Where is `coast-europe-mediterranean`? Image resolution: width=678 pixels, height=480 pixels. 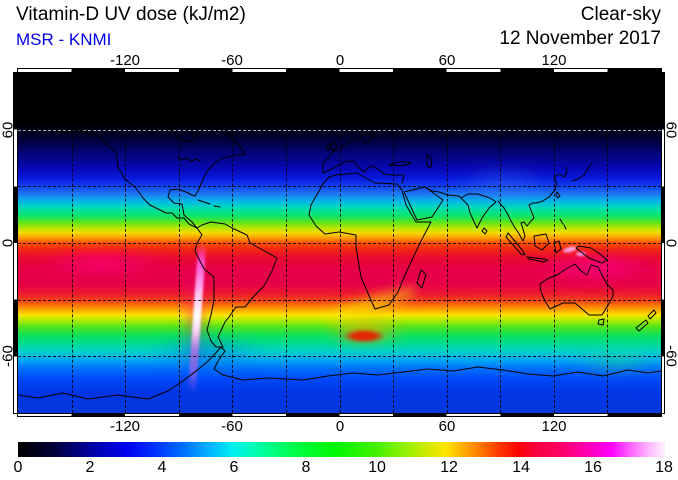
coast-europe-mediterranean is located at coordinates (363, 172).